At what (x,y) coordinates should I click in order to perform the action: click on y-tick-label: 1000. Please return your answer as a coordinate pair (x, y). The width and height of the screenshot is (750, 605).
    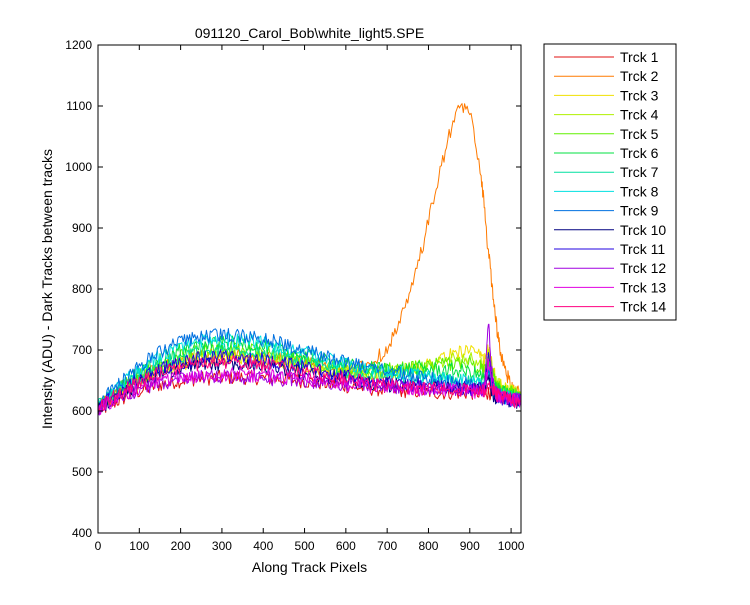
    Looking at the image, I should click on (78, 167).